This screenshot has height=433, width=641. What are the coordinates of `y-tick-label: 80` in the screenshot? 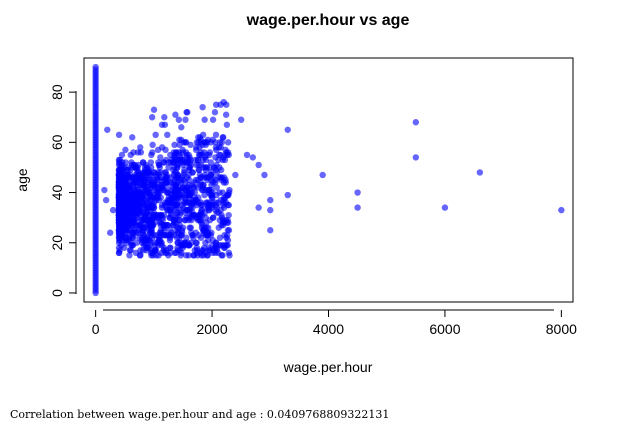 It's located at (57, 92).